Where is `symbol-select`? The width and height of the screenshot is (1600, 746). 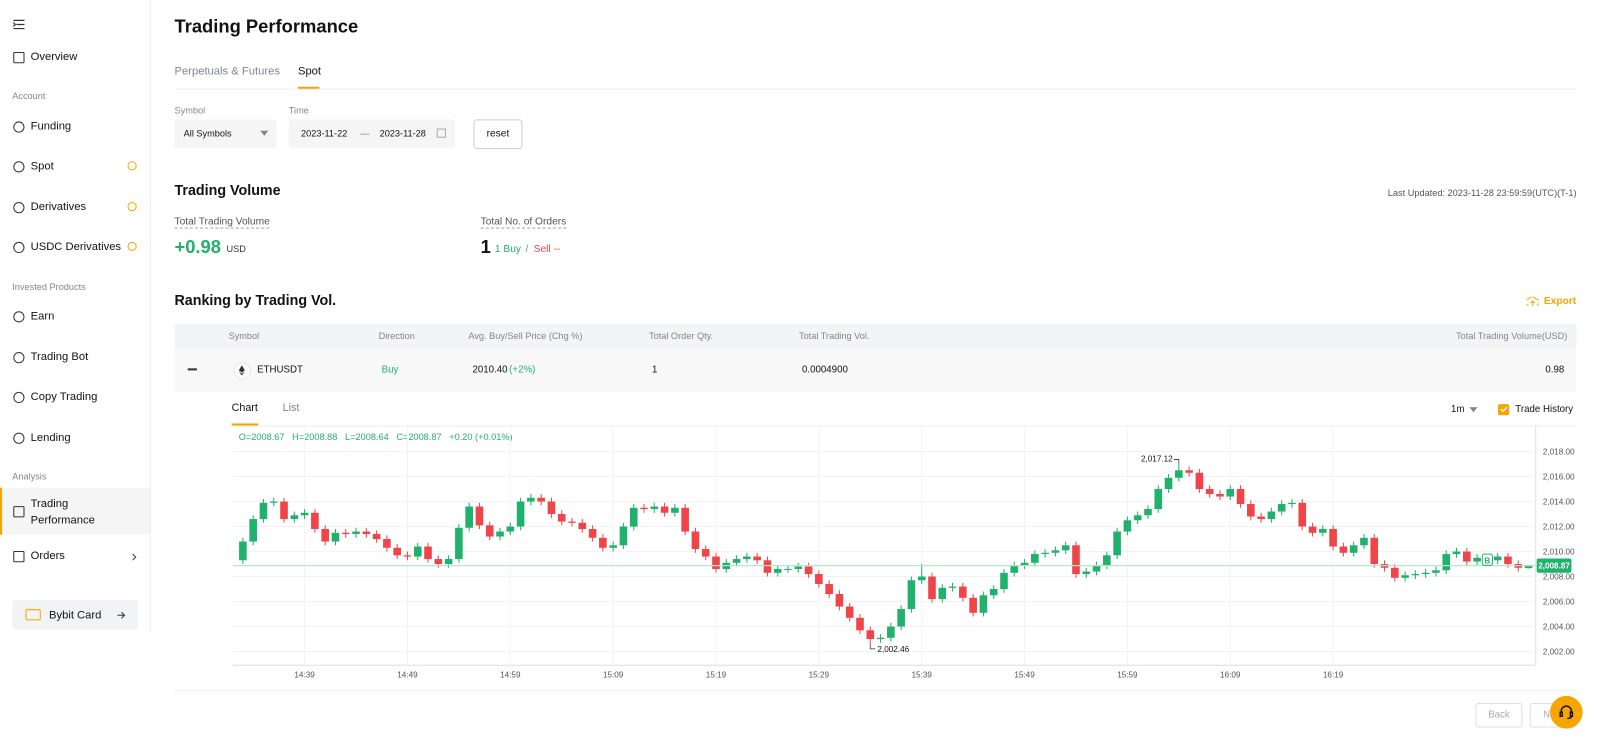 symbol-select is located at coordinates (225, 133).